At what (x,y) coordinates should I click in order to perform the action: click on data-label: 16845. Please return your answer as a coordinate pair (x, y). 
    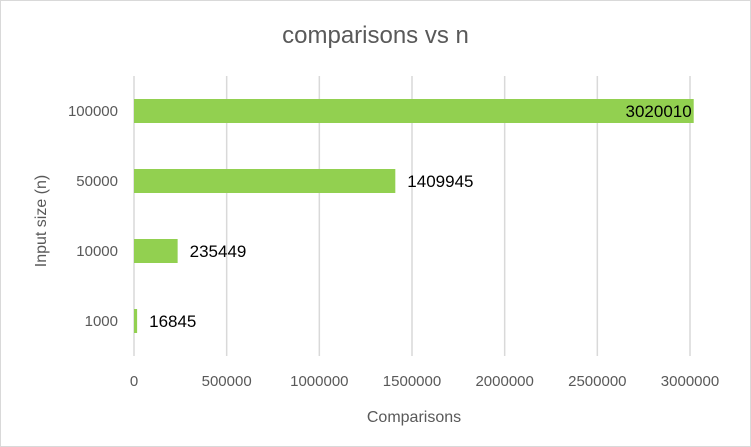
    Looking at the image, I should click on (172, 321).